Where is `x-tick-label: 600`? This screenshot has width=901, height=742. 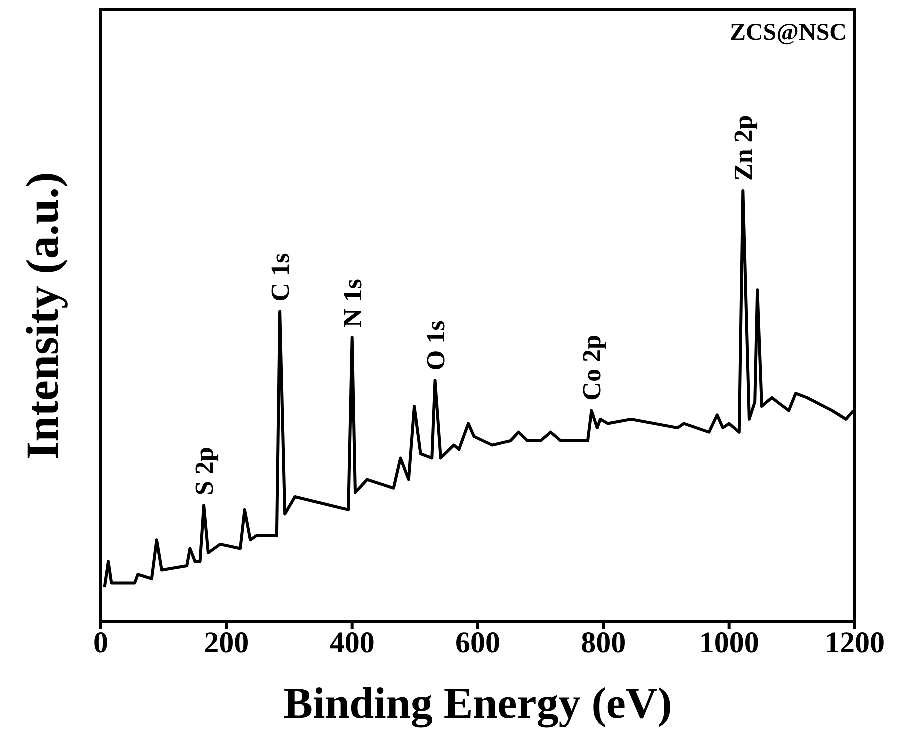
x-tick-label: 600 is located at coordinates (478, 643).